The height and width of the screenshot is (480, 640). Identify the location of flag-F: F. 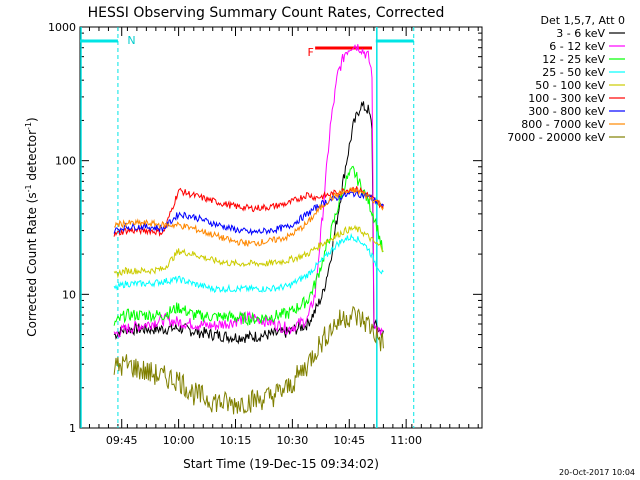
(311, 52).